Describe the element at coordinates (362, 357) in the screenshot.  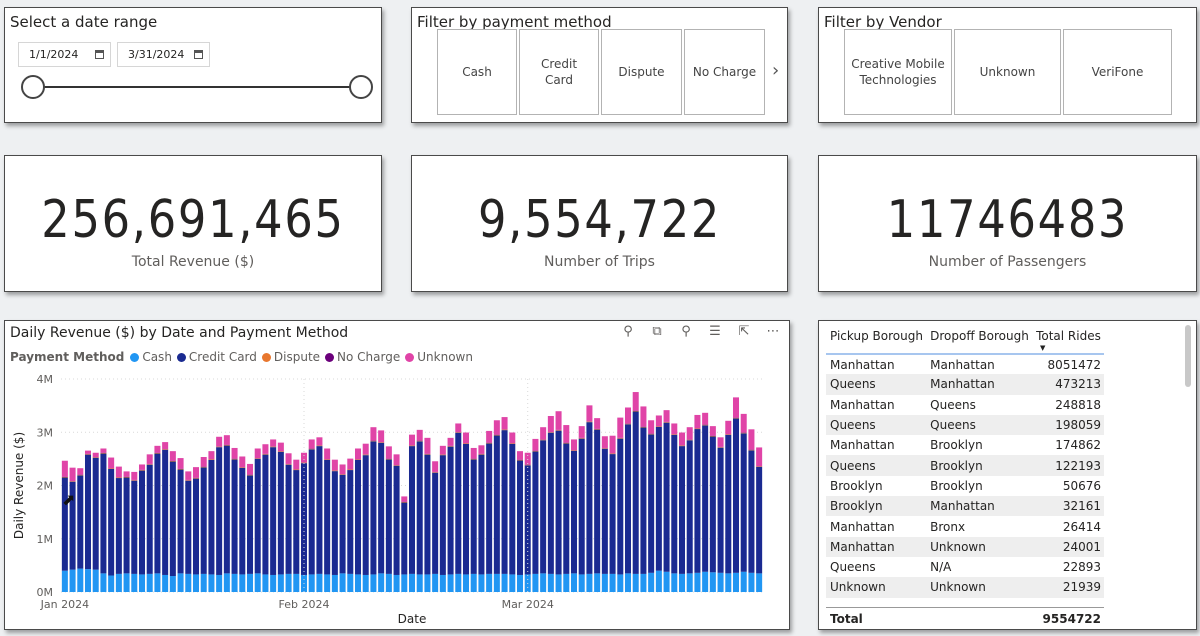
I see `legend-item-no-charge: No Charge` at that location.